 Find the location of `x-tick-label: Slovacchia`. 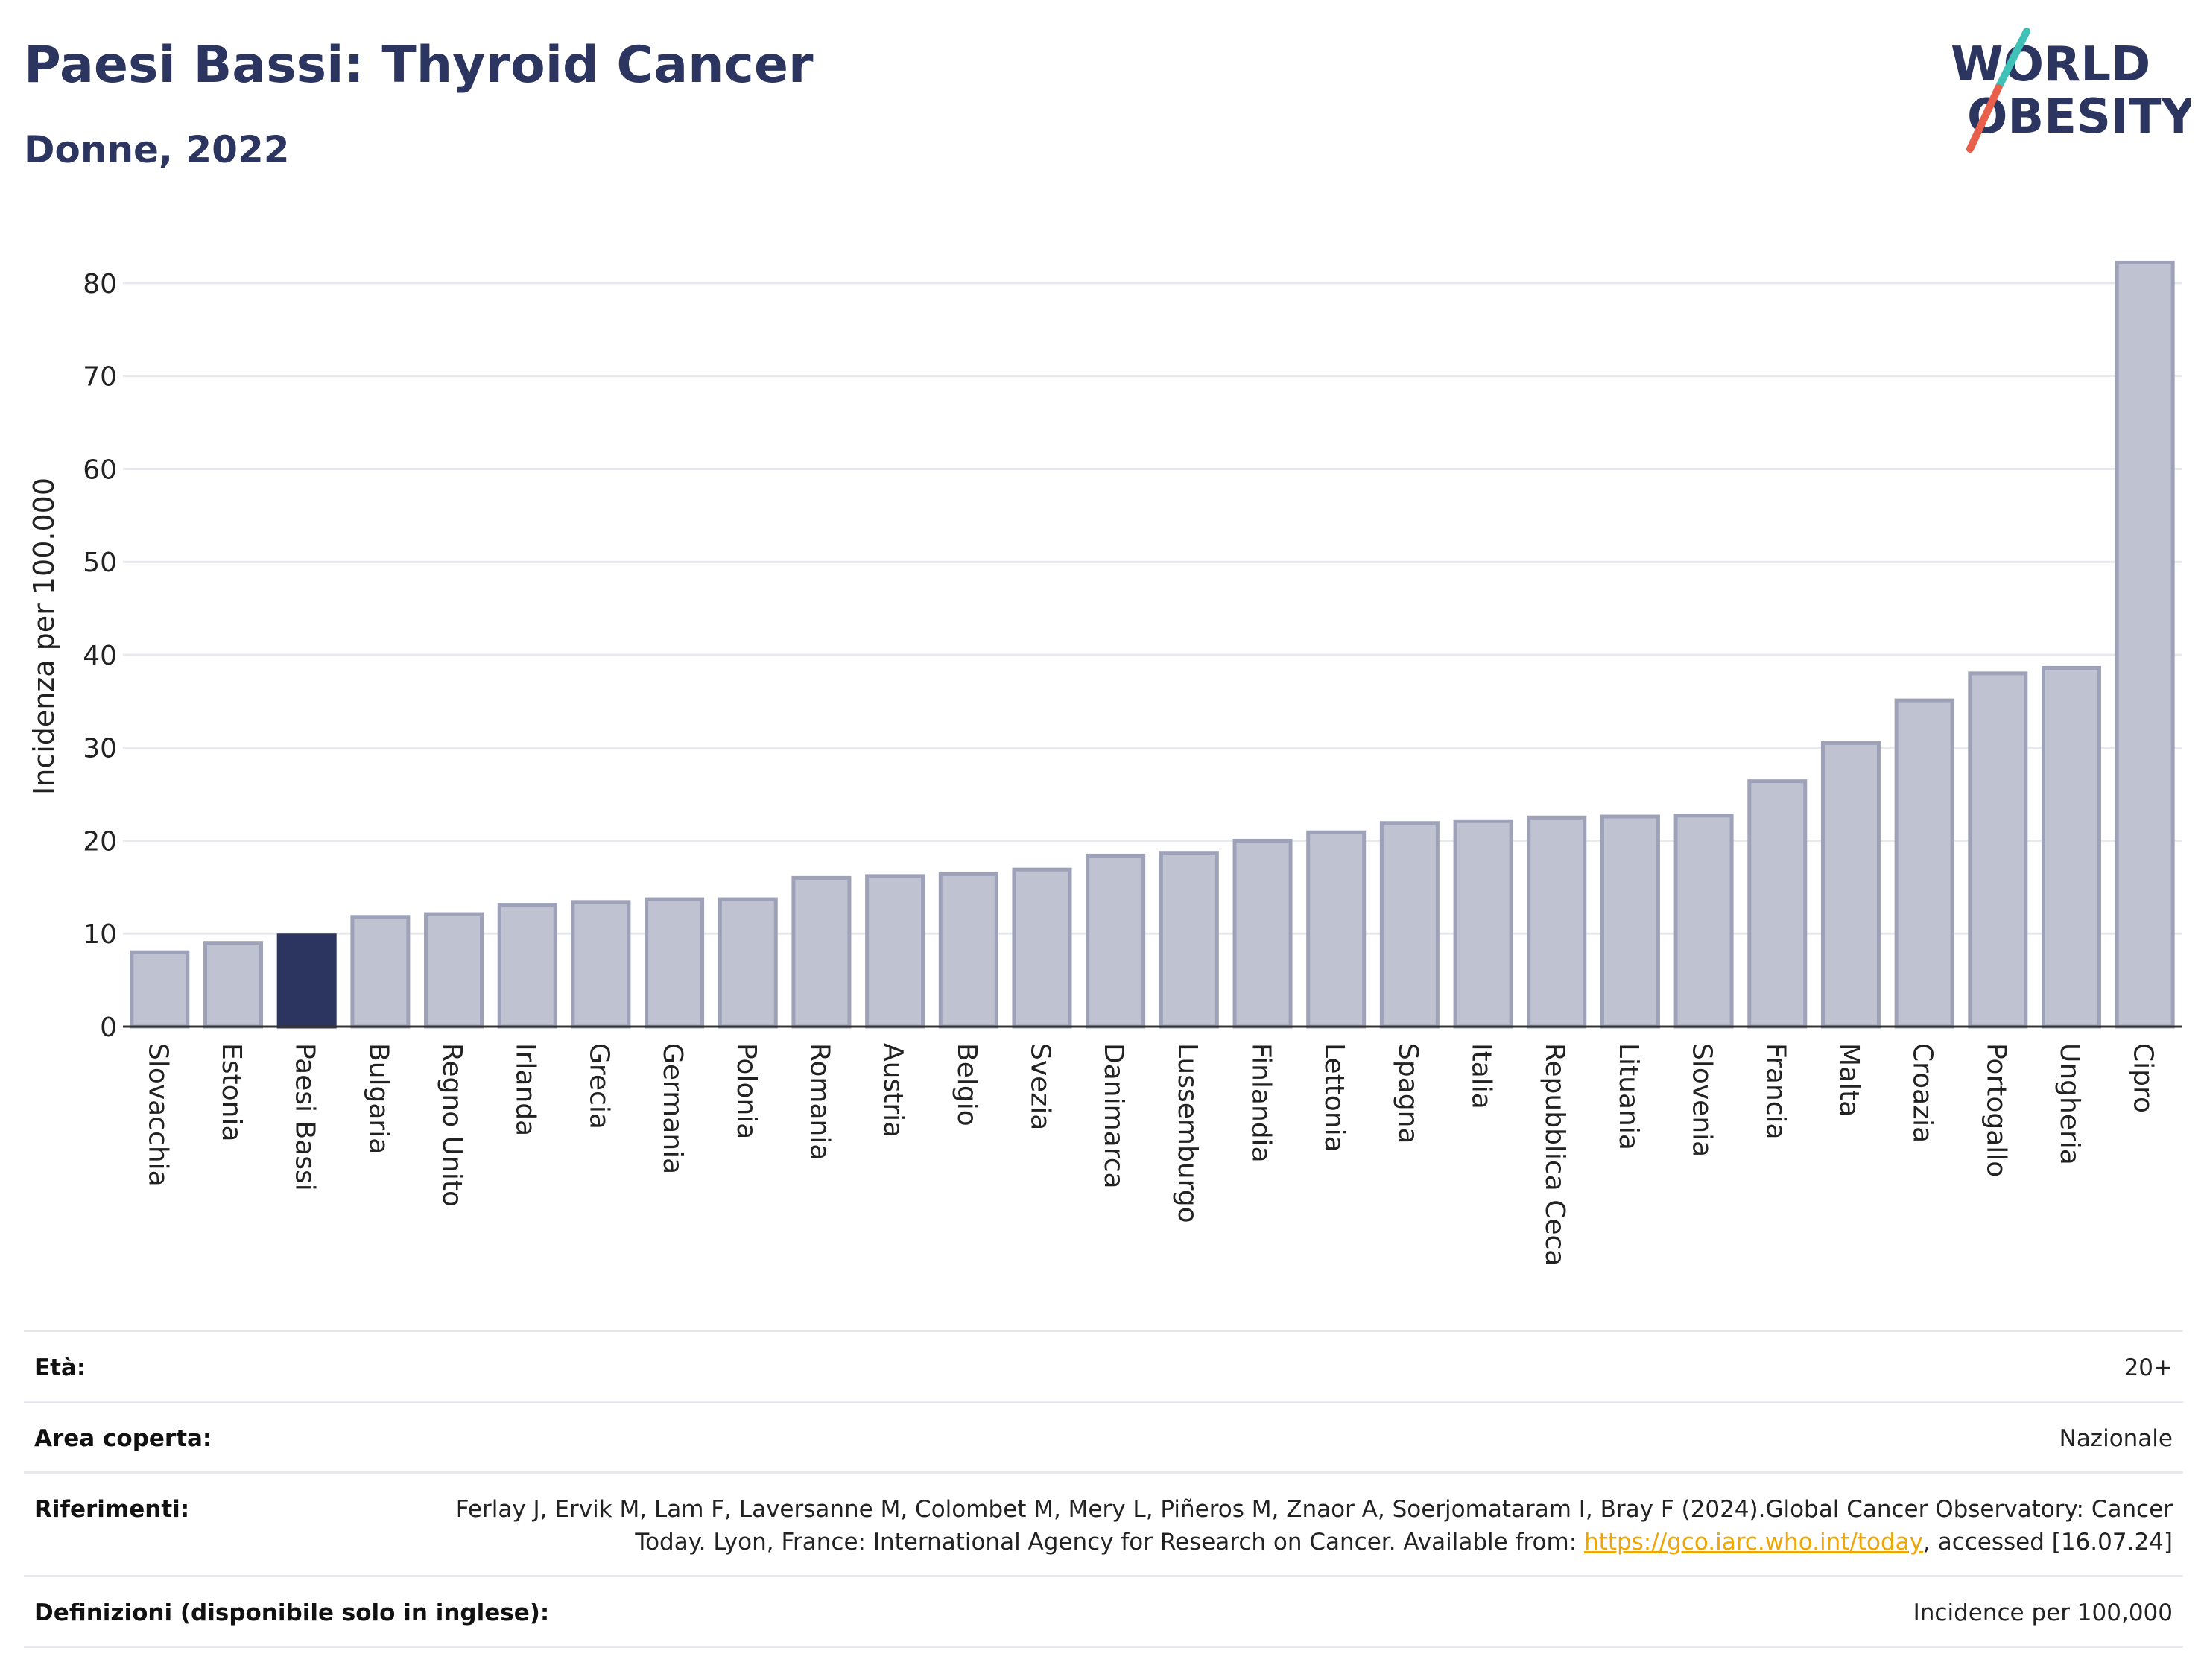

x-tick-label: Slovacchia is located at coordinates (157, 1115).